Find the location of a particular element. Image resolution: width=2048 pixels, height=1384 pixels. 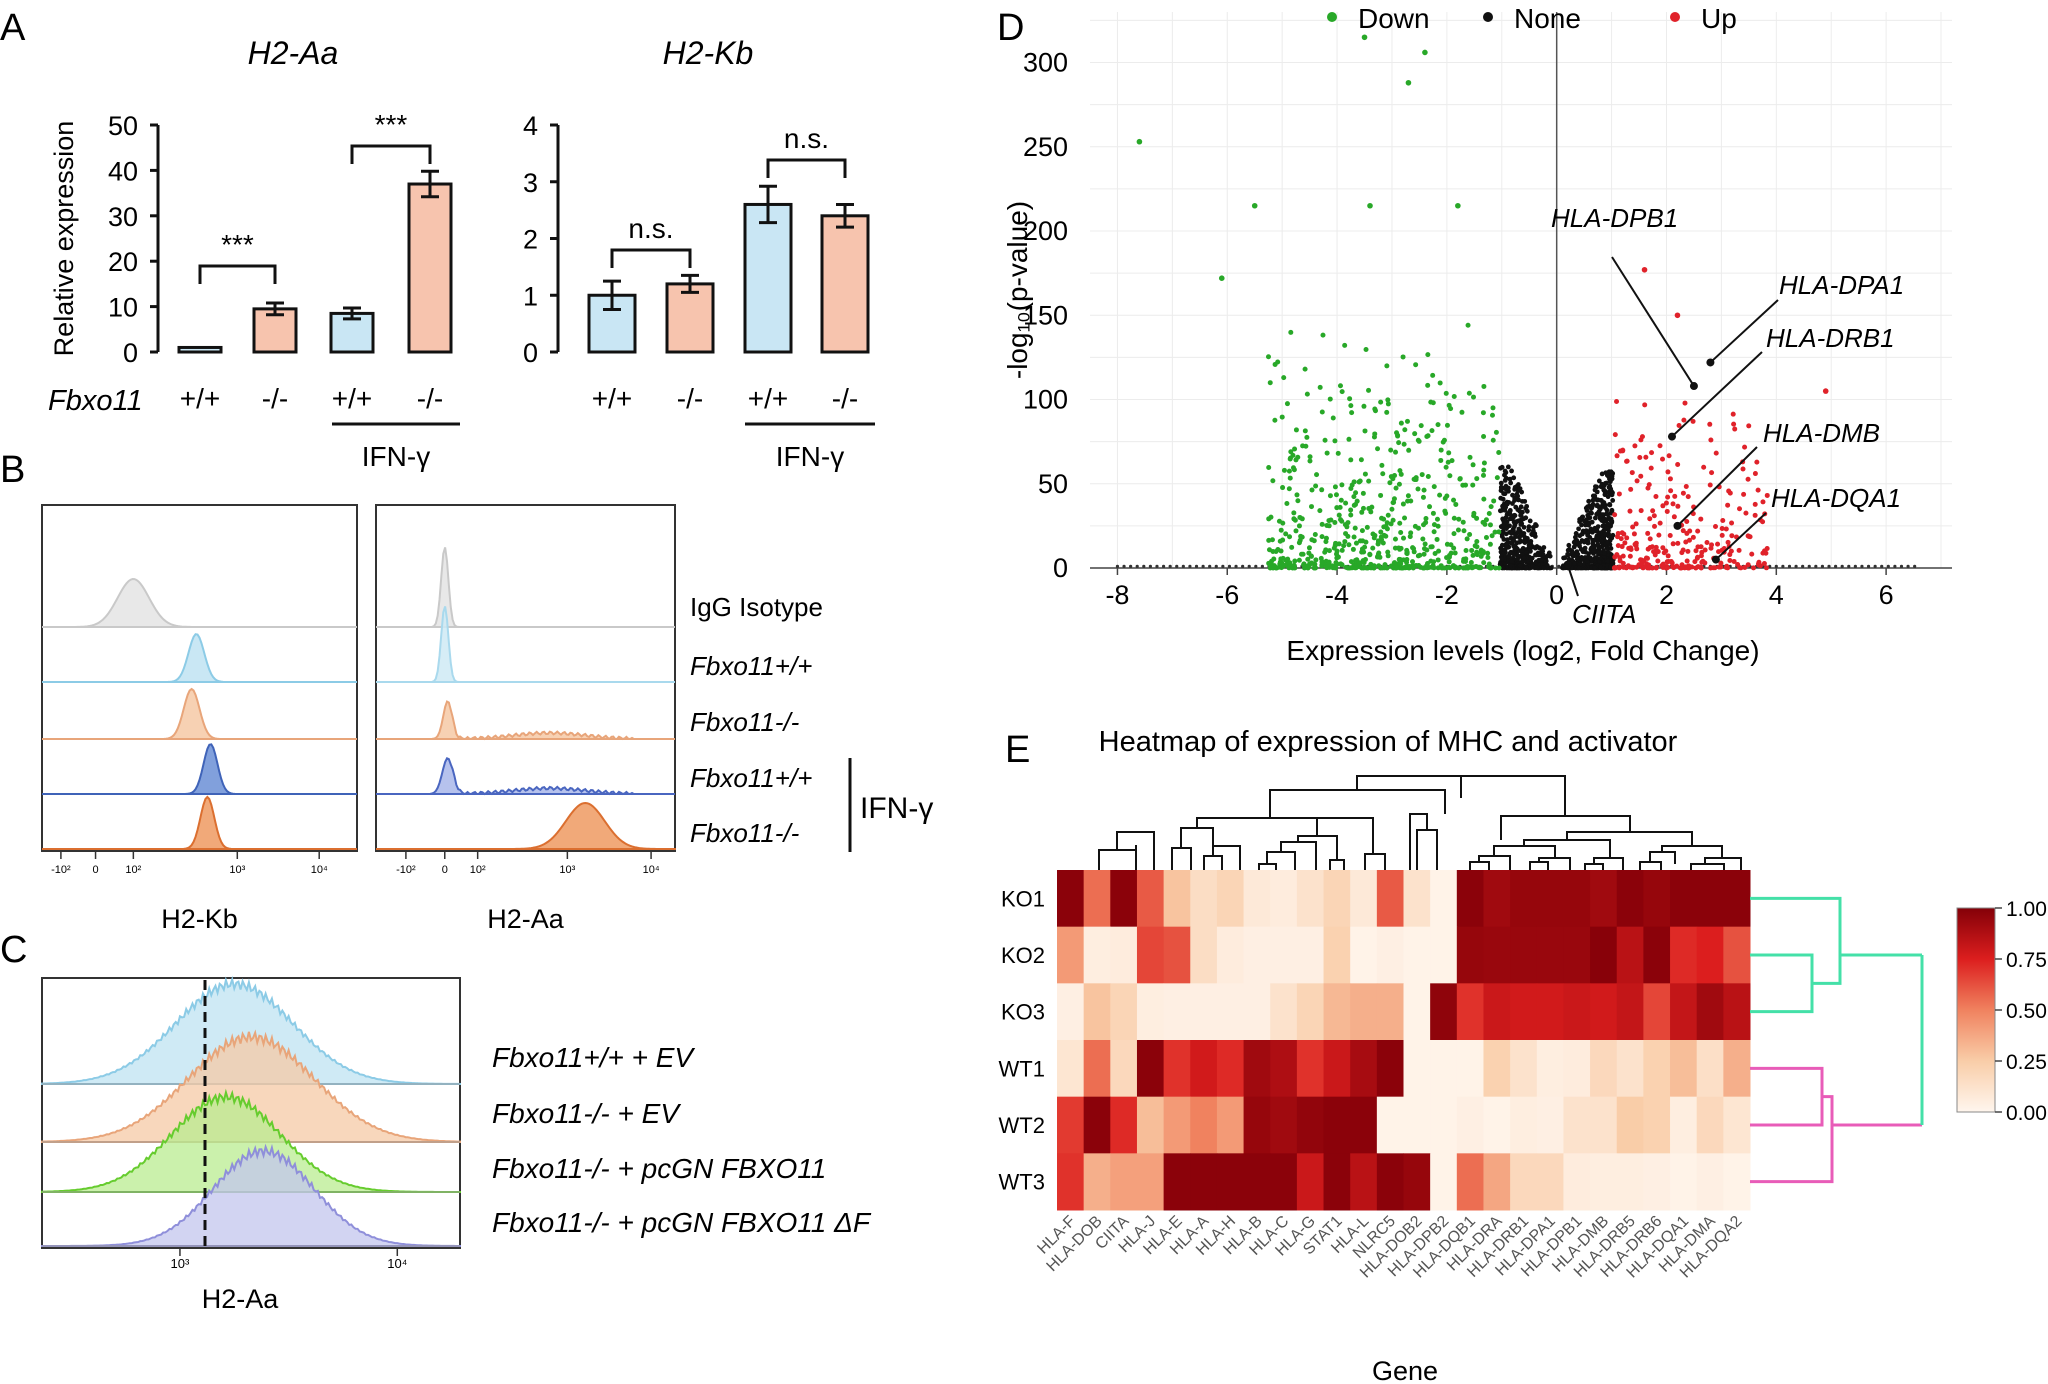

row-label: Fbxo11+/+ + EV is located at coordinates (593, 1057).